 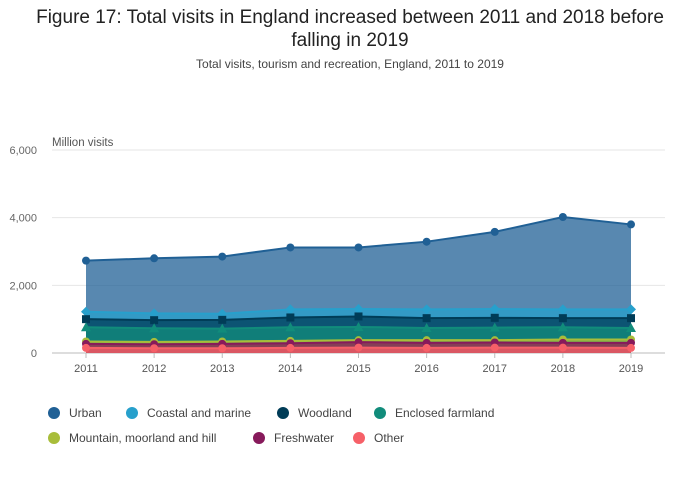 What do you see at coordinates (495, 369) in the screenshot?
I see `x-tick-label: 2017` at bounding box center [495, 369].